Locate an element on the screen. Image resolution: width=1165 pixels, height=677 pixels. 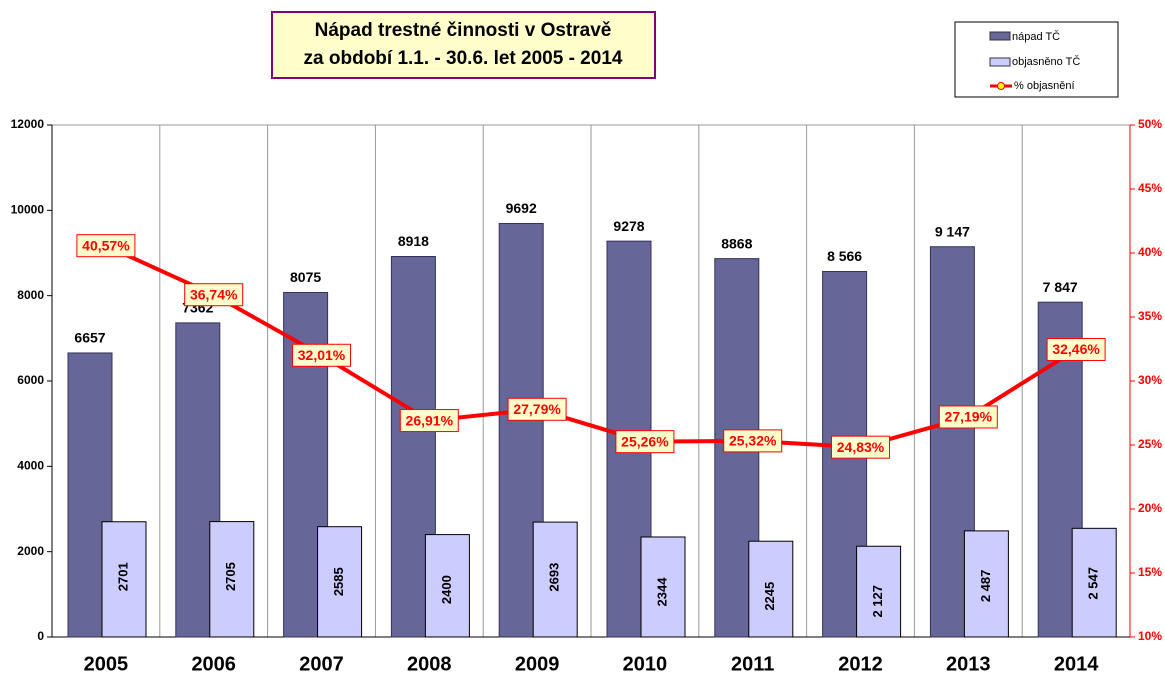
bar-value-label: 7 847 is located at coordinates (1060, 287).